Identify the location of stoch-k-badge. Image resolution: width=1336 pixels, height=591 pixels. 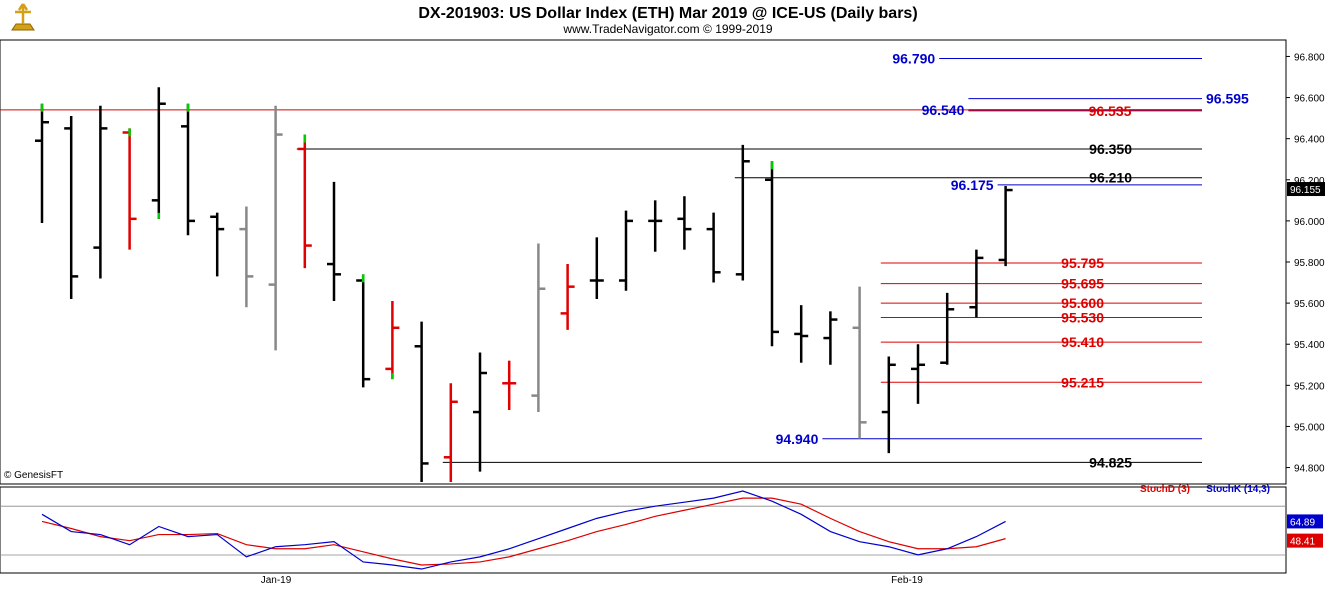
(1305, 521).